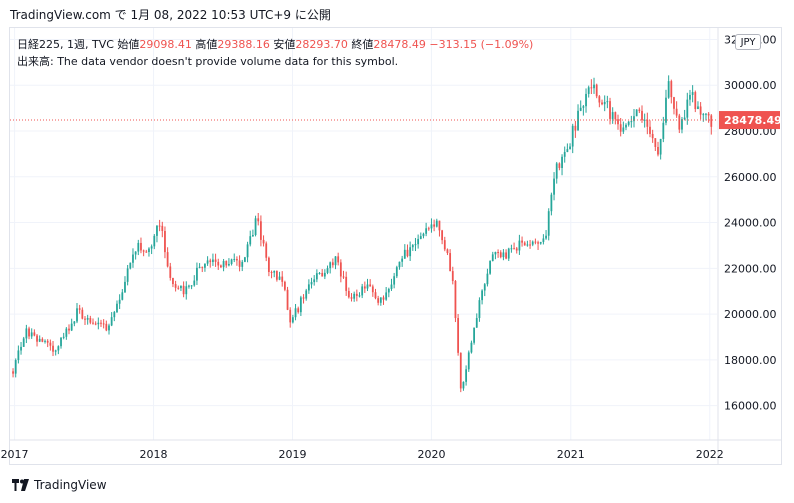 The height and width of the screenshot is (503, 794). I want to click on y-tick-label: 24000.00, so click(750, 223).